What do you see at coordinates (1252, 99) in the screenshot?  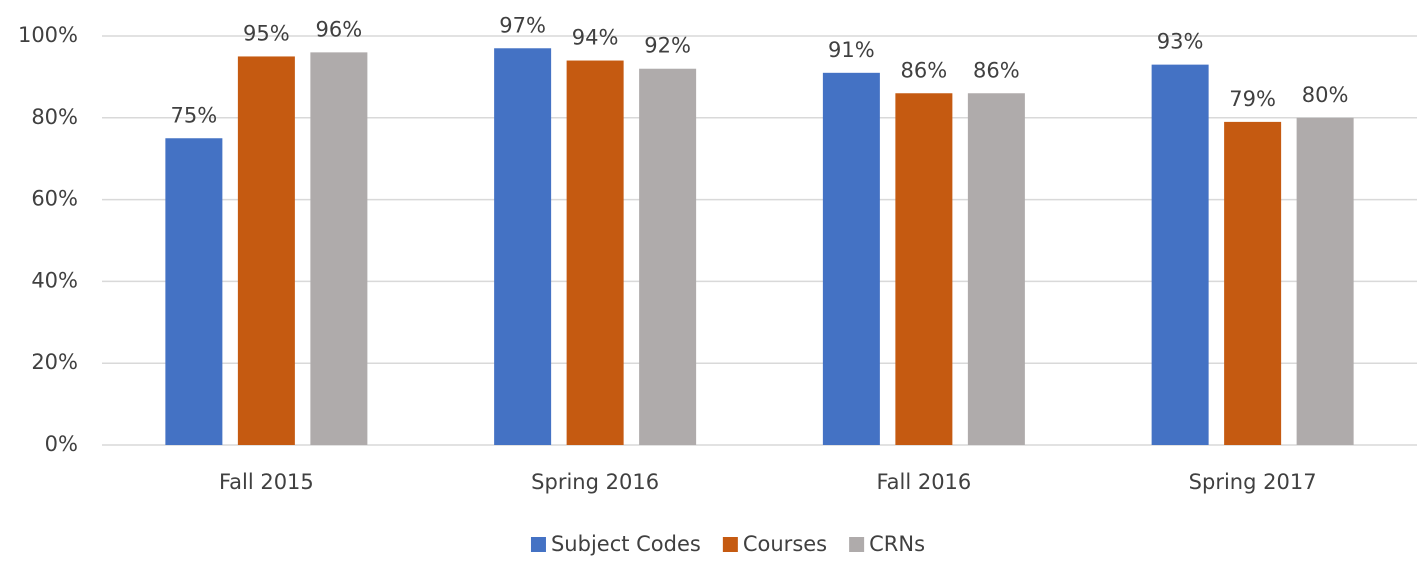 I see `data-label: 79%` at bounding box center [1252, 99].